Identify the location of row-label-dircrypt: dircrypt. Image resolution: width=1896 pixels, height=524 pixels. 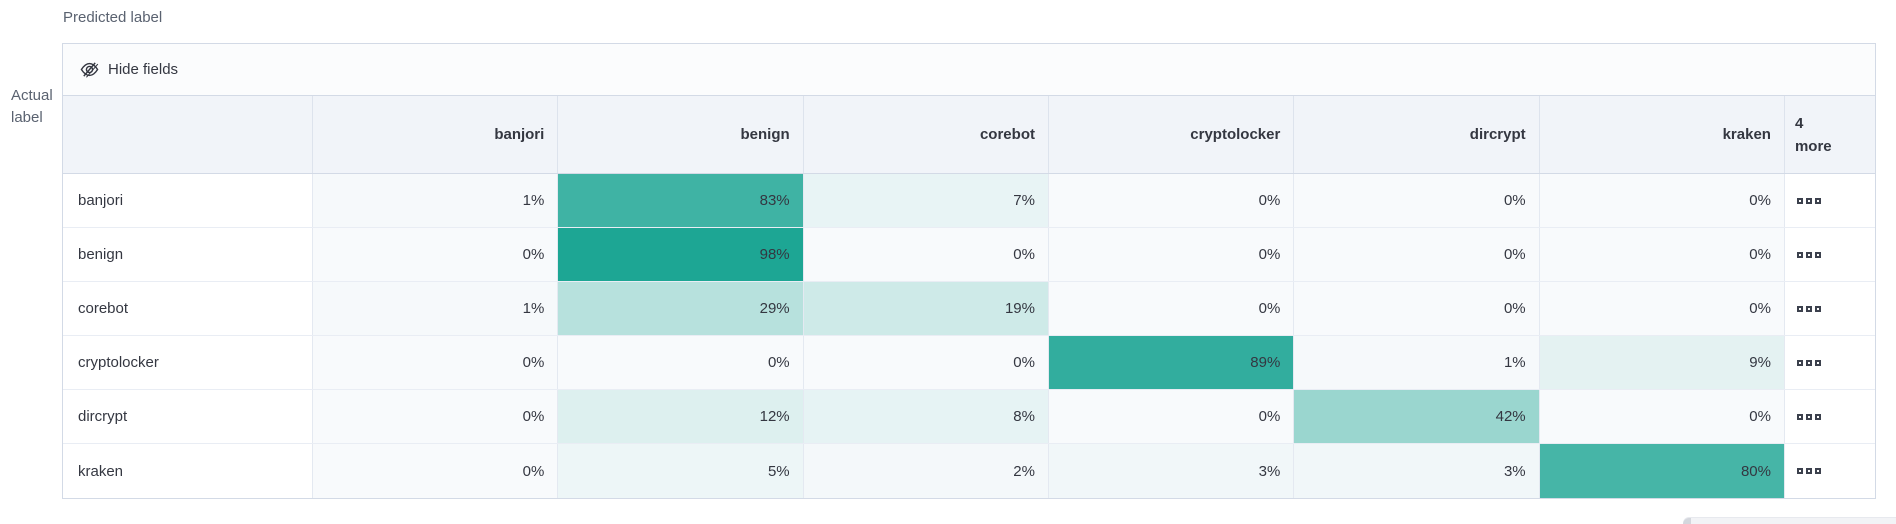
(188, 416).